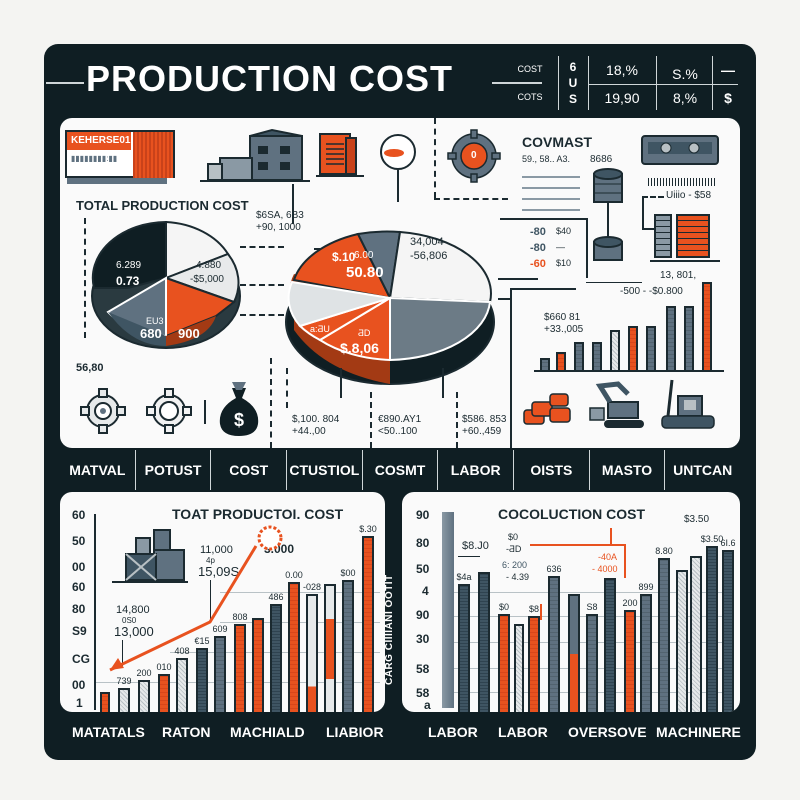  What do you see at coordinates (530, 69) in the screenshot?
I see `row-label-cost: COST` at bounding box center [530, 69].